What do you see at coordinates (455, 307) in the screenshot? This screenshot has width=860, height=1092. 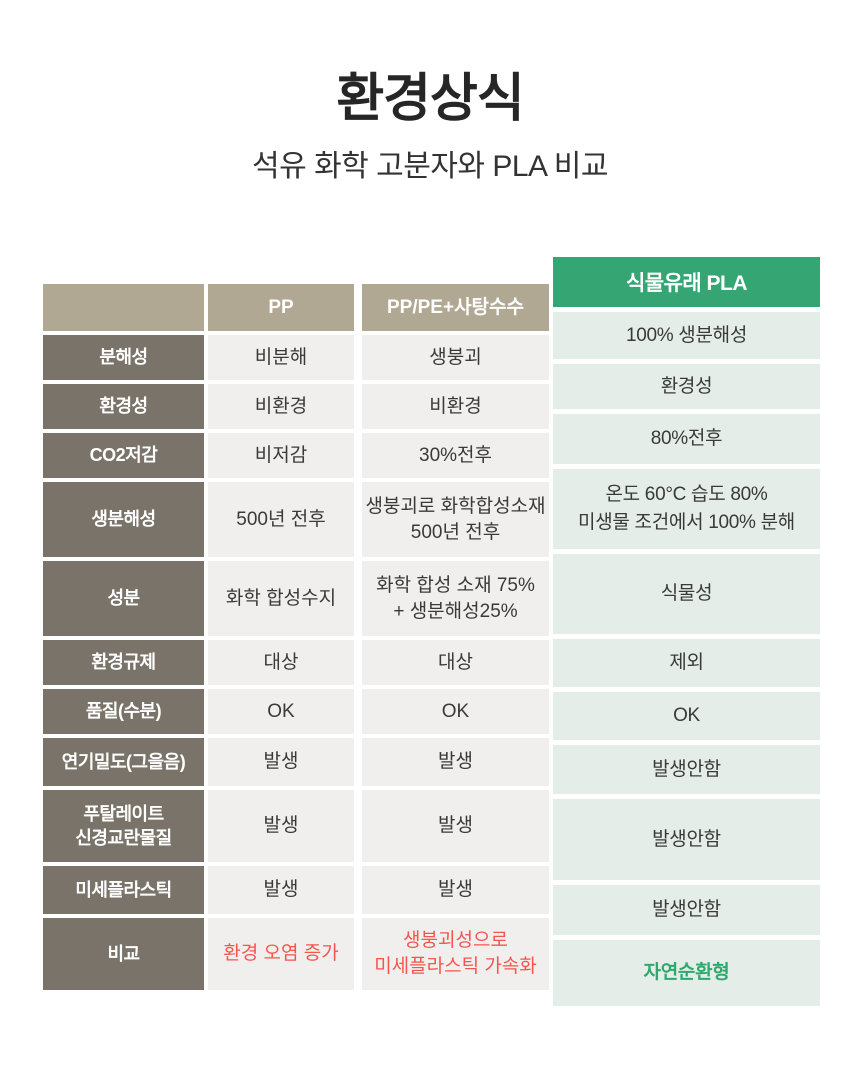 I see `ppe-header-cell: PP/PE+사탕수수` at bounding box center [455, 307].